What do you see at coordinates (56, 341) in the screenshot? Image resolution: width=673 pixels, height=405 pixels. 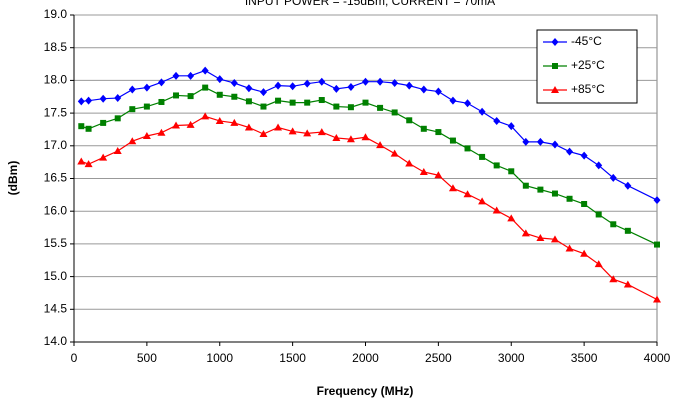 I see `y-tick-label: 14.0` at bounding box center [56, 341].